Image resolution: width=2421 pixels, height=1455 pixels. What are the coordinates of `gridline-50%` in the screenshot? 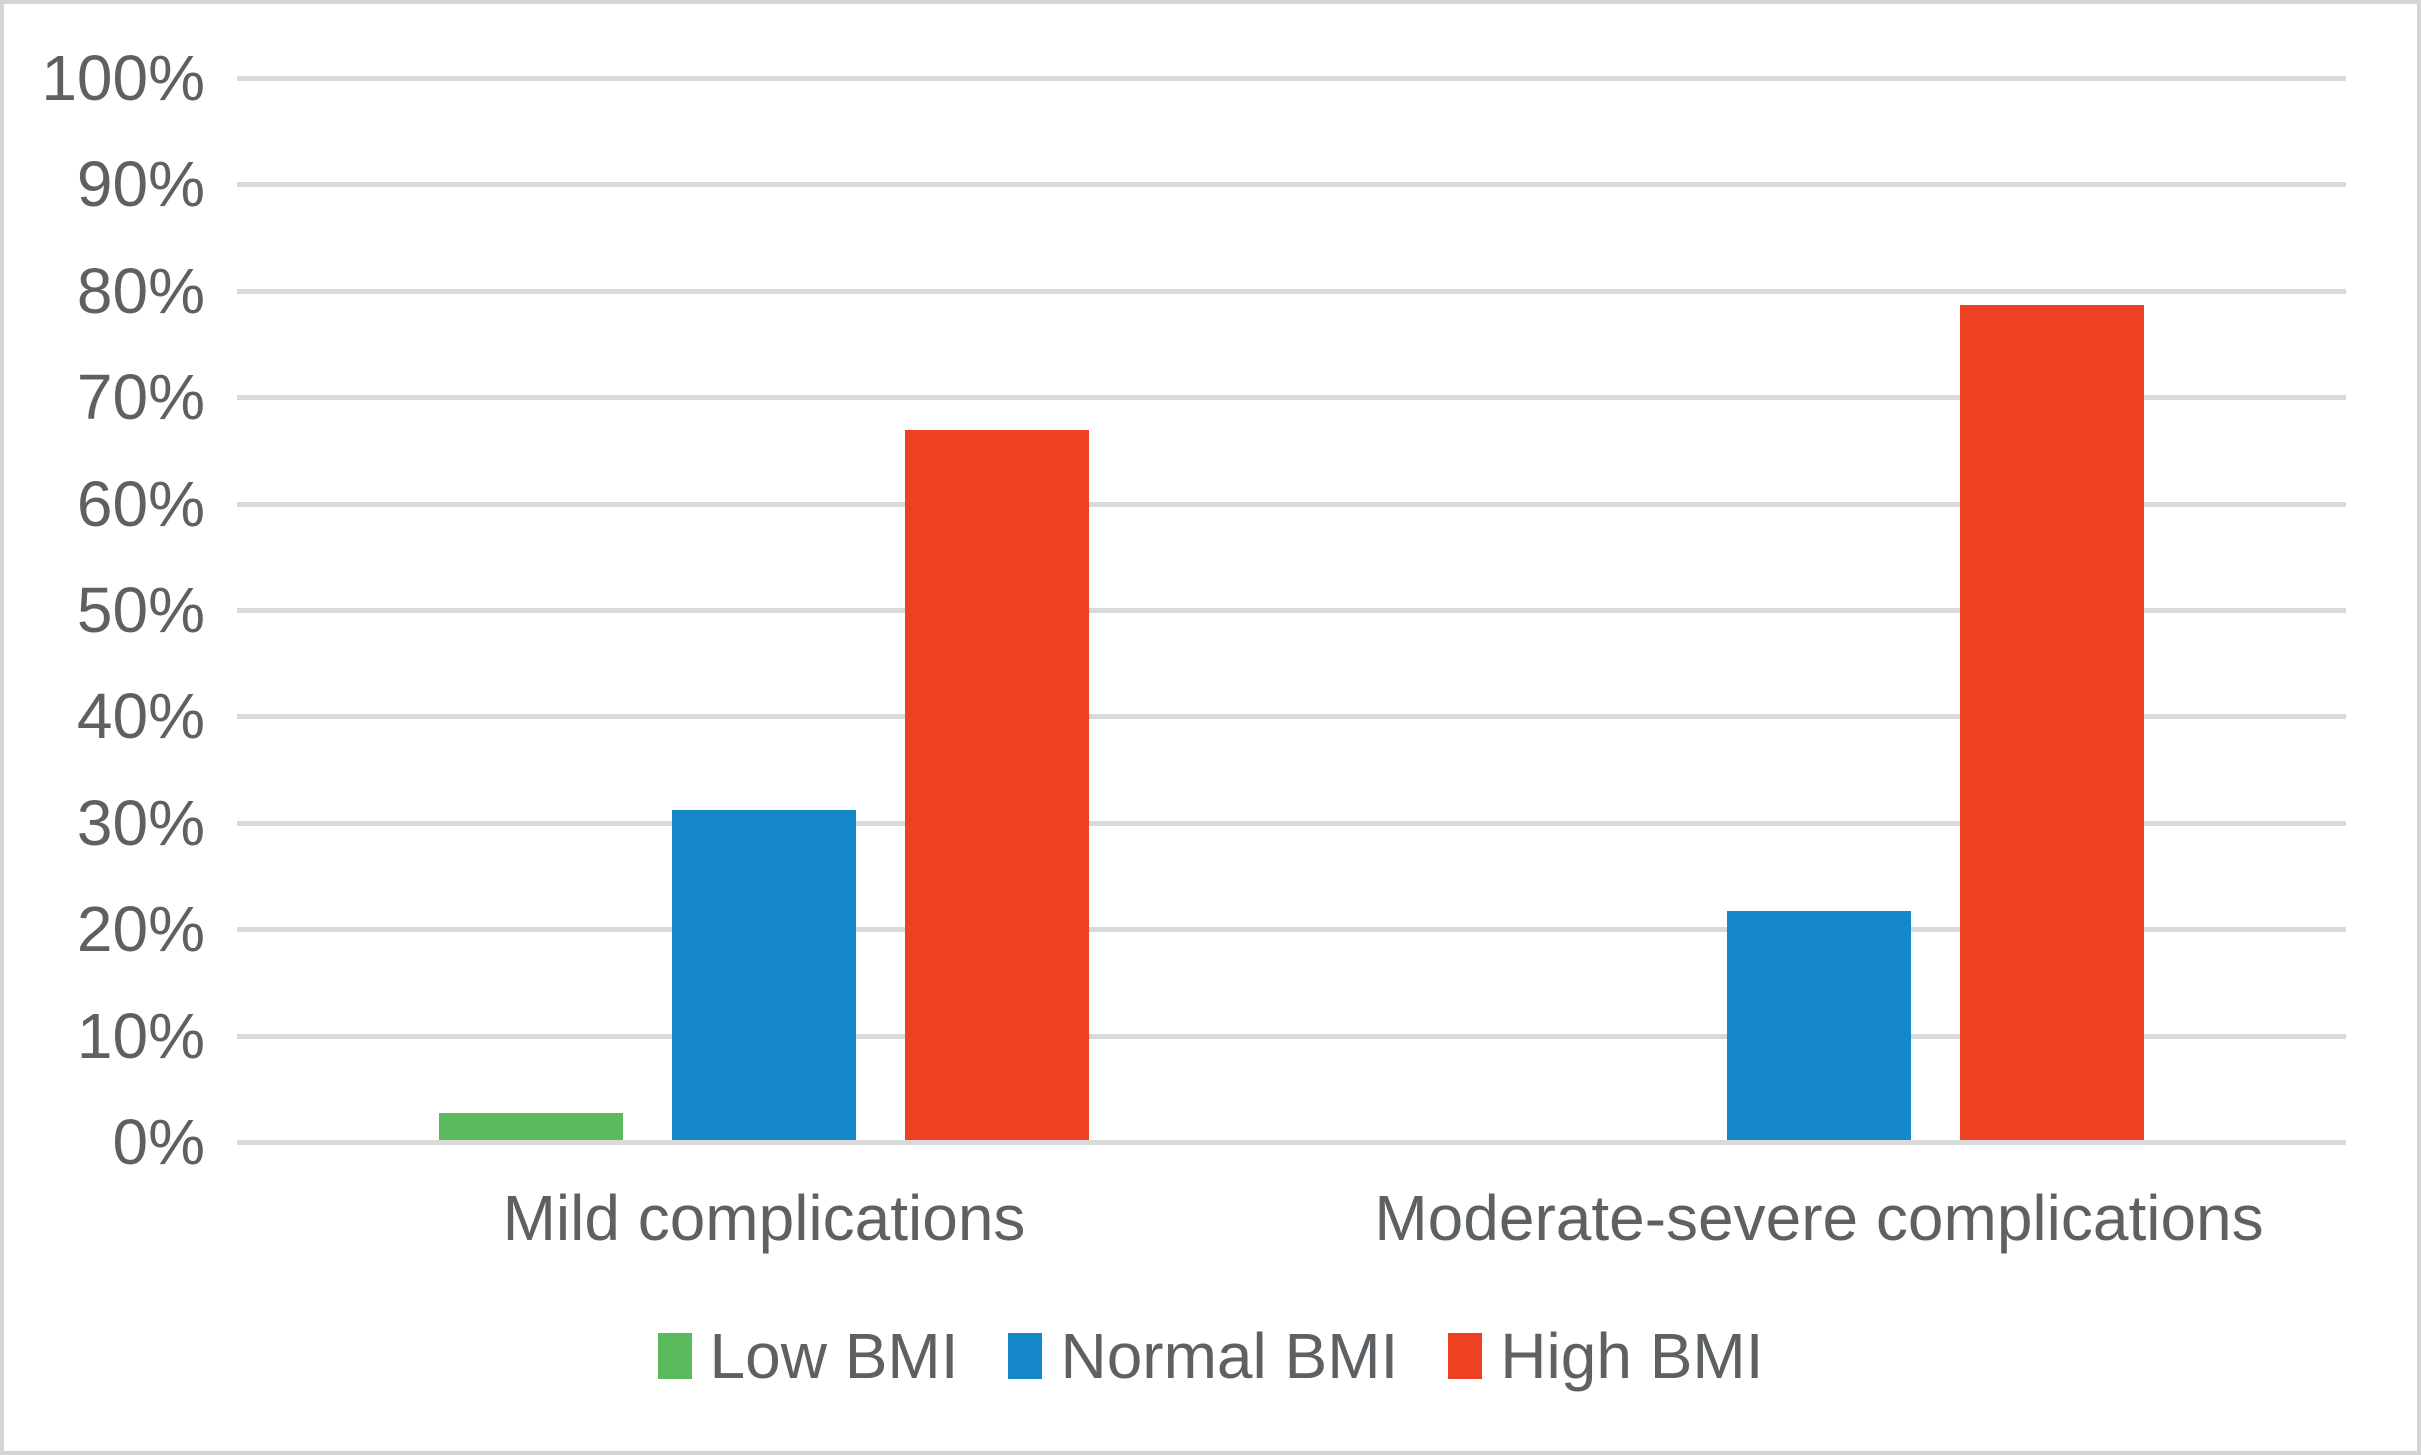 It's located at (1291, 610).